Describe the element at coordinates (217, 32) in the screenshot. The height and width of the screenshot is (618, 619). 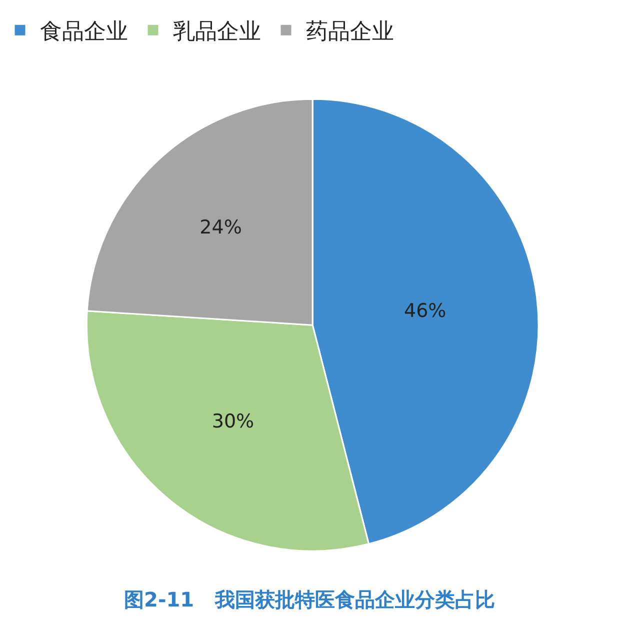
I see `legend-label: 乳品企业` at that location.